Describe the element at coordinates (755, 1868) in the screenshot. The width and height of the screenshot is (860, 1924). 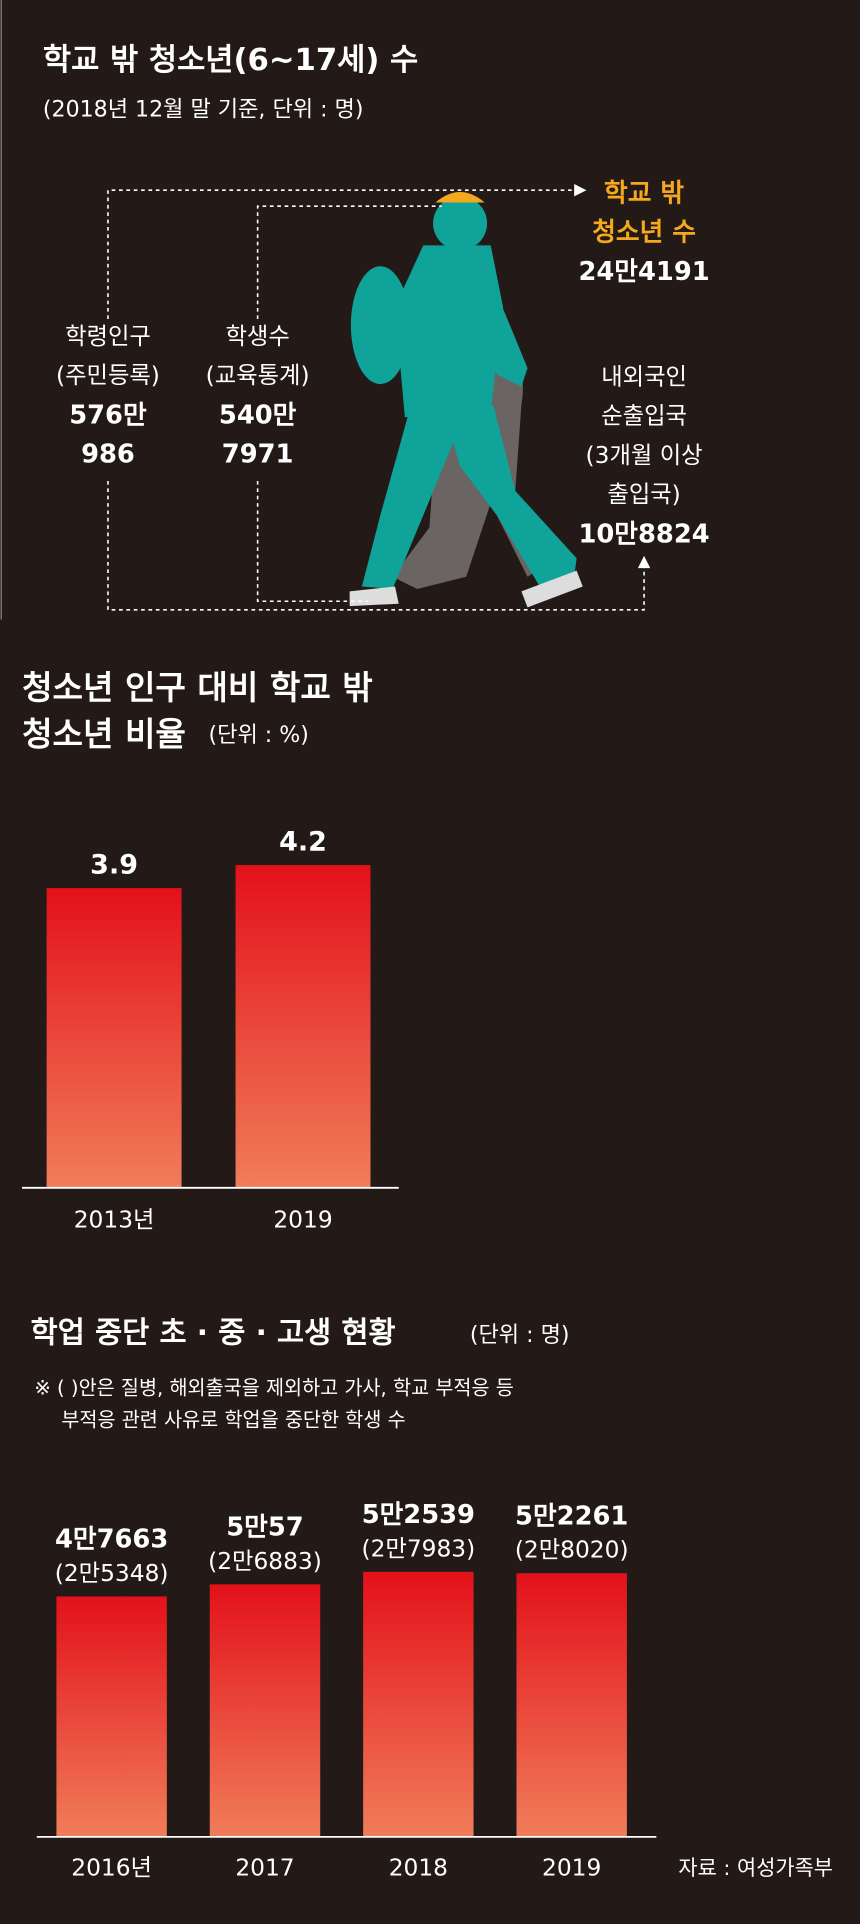
I see `source: 자료 : 여성가족부` at that location.